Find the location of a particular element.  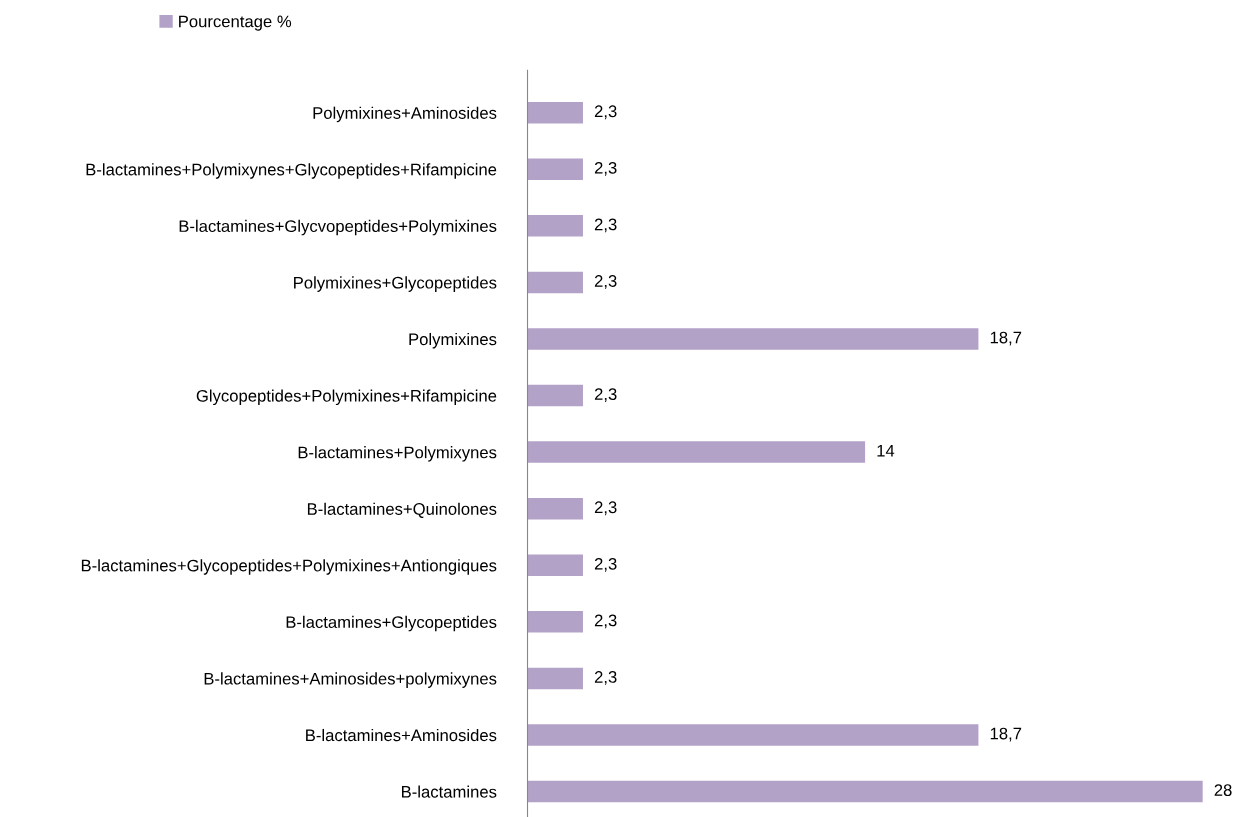

y-tick-label: Polymixines is located at coordinates (453, 340).